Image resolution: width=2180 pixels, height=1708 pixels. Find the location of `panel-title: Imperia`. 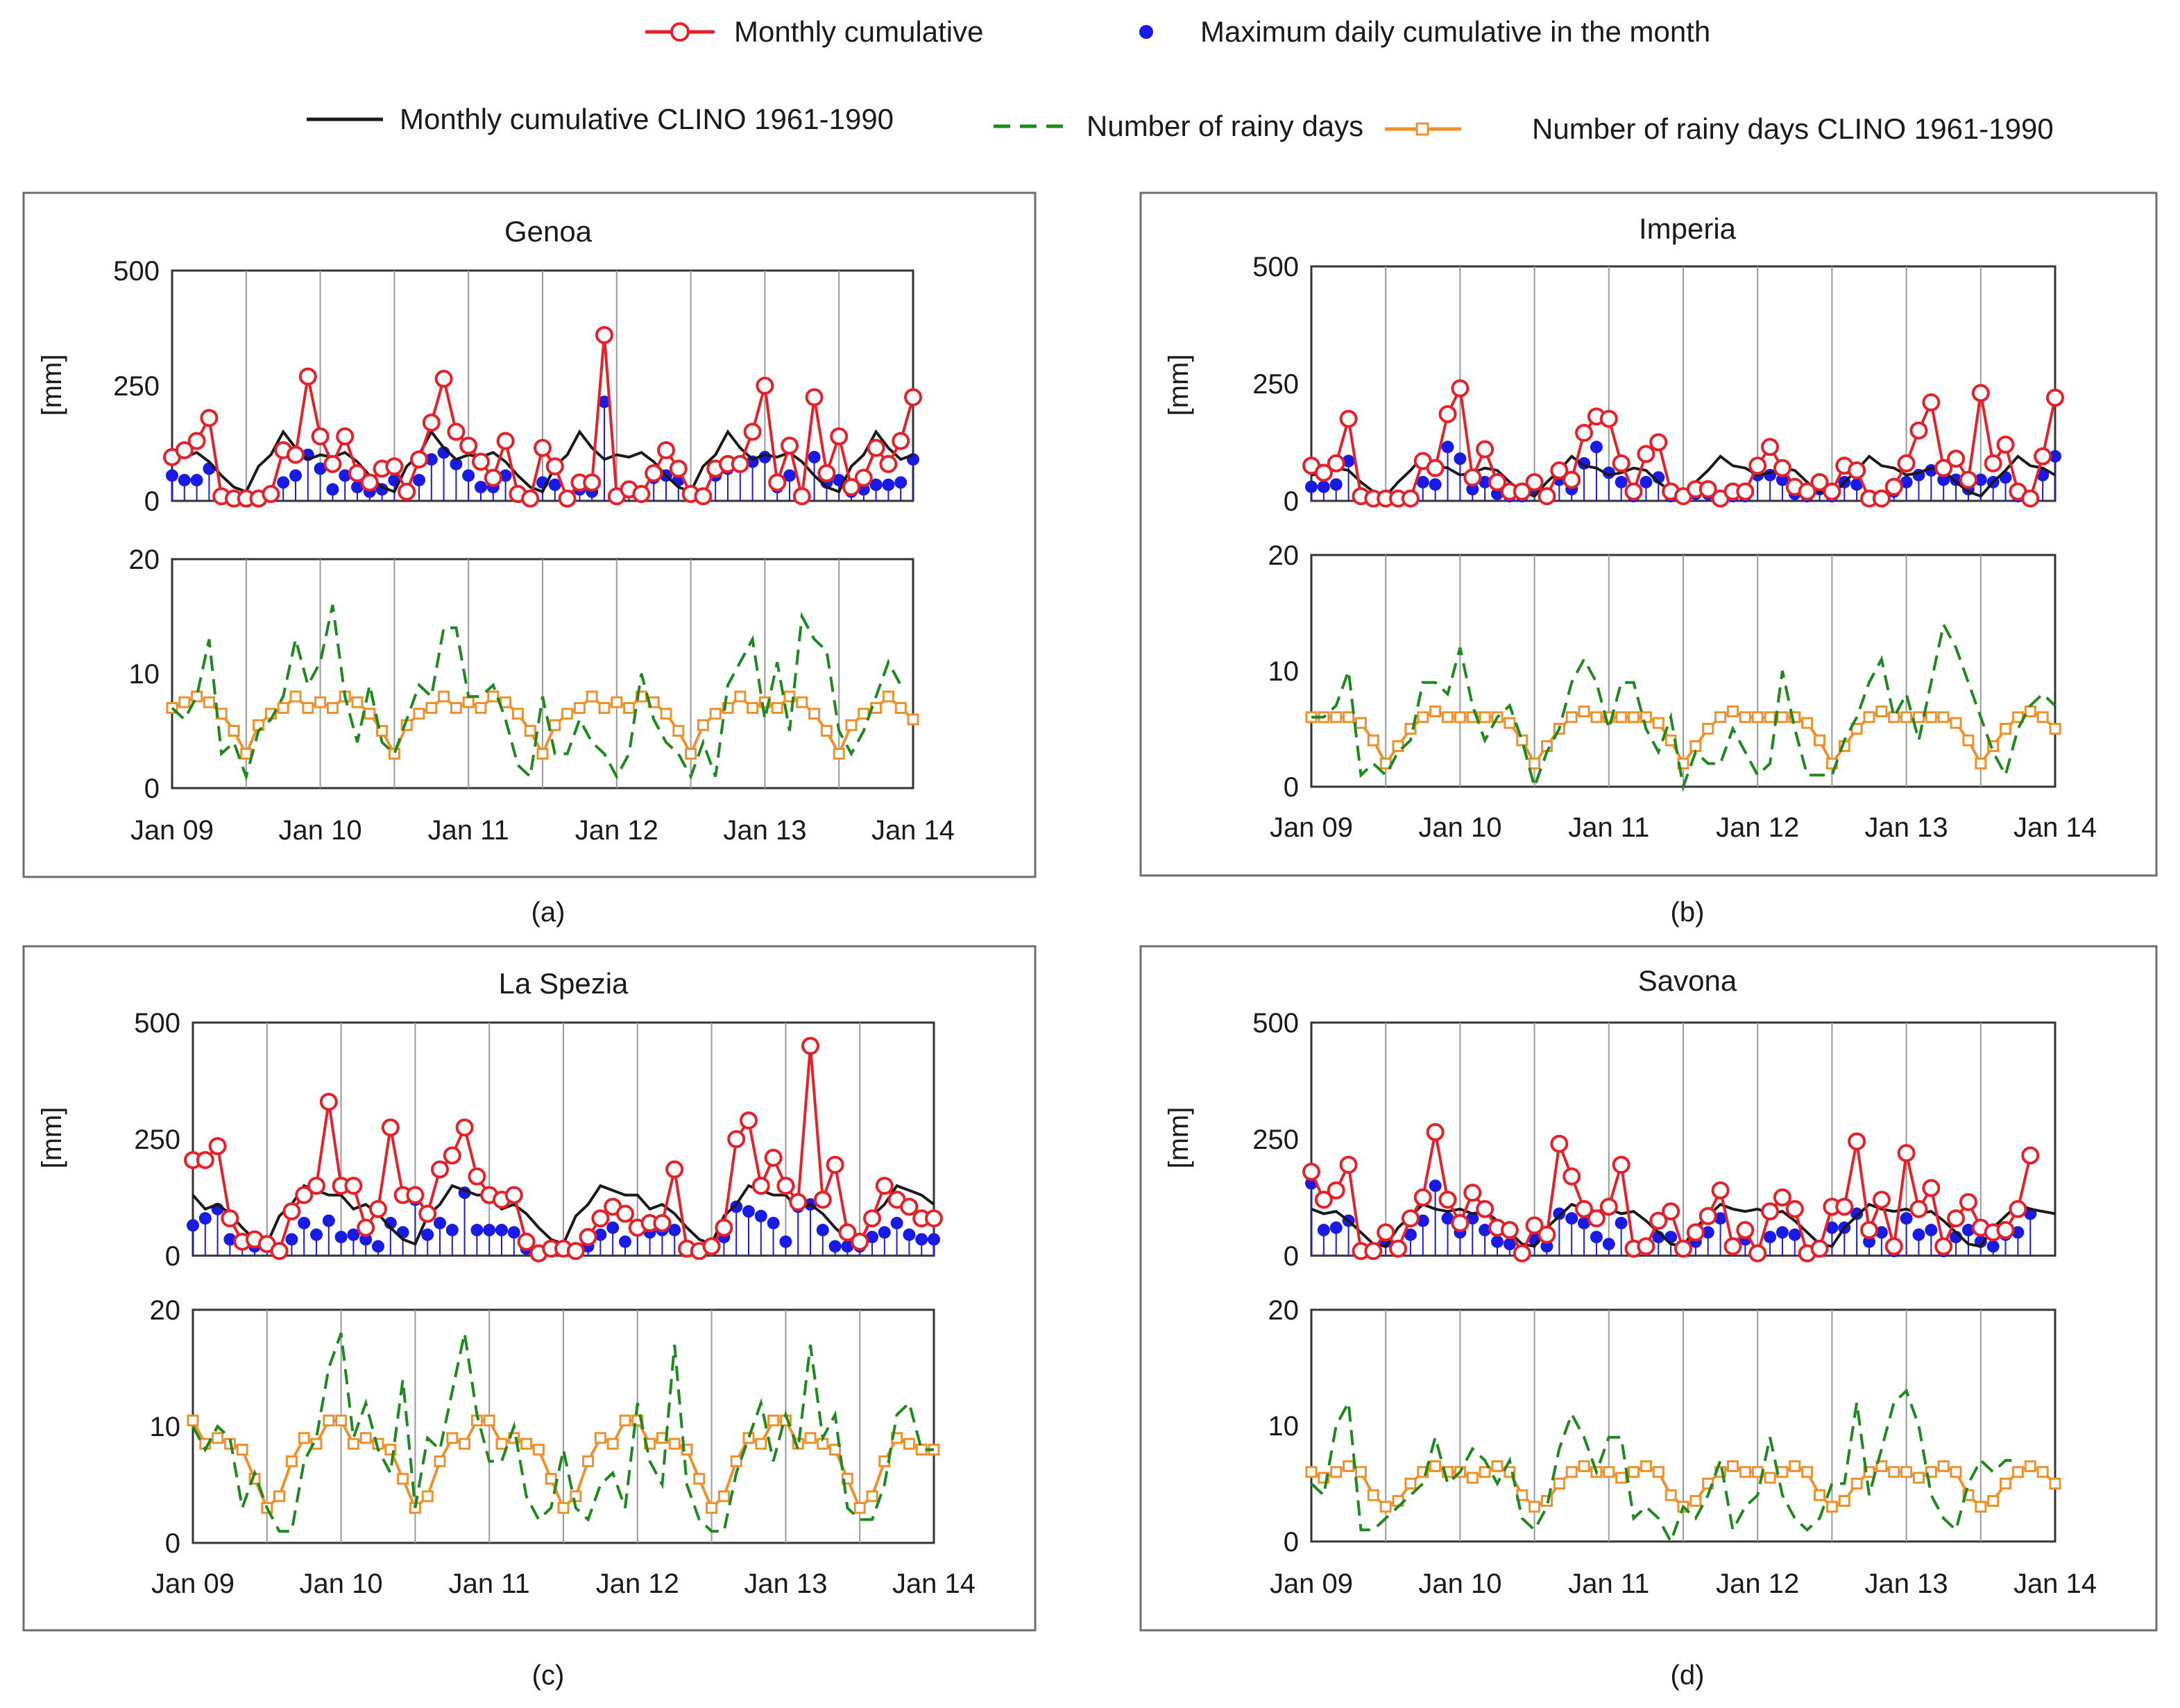

panel-title: Imperia is located at coordinates (1688, 228).